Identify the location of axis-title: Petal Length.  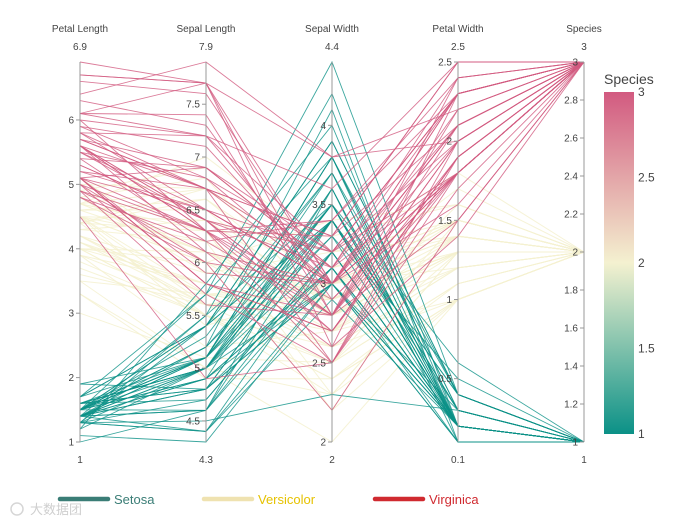
(80, 29).